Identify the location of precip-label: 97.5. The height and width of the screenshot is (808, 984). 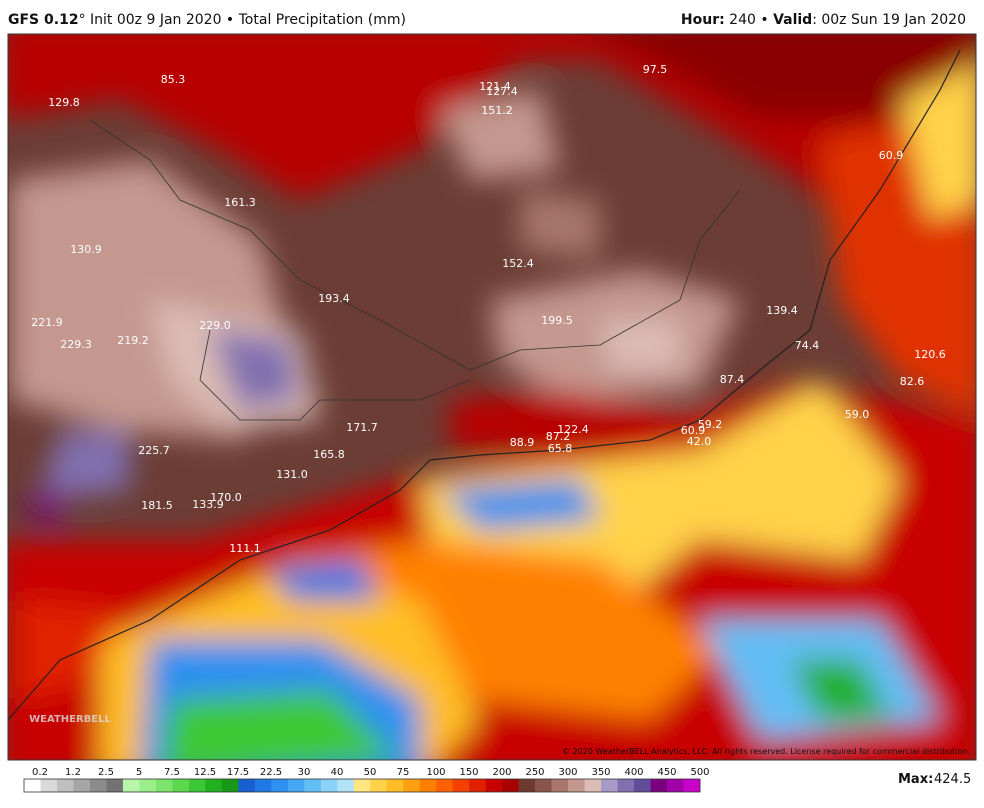
(655, 69).